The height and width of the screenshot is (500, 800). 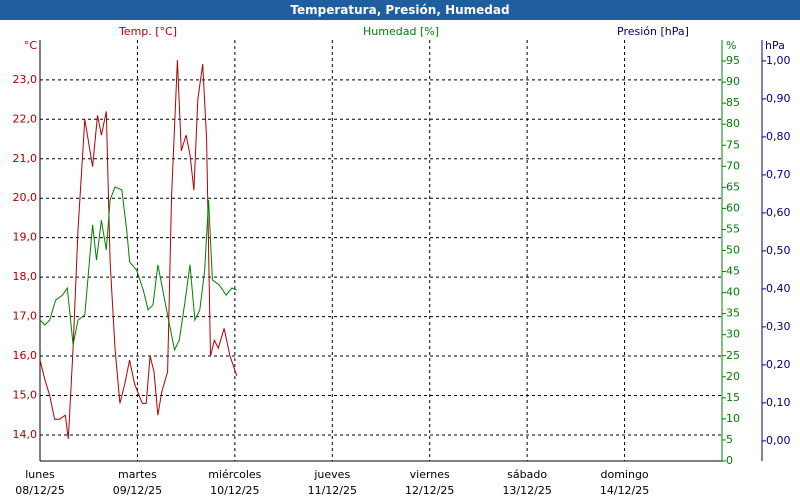 What do you see at coordinates (778, 364) in the screenshot?
I see `y3-tick-label: 0,20` at bounding box center [778, 364].